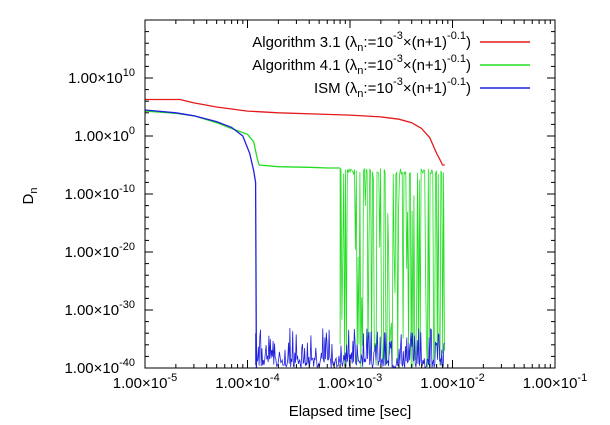 This screenshot has height=425, width=610. I want to click on x-tick-label: 1.00×10⁻³, so click(350, 382).